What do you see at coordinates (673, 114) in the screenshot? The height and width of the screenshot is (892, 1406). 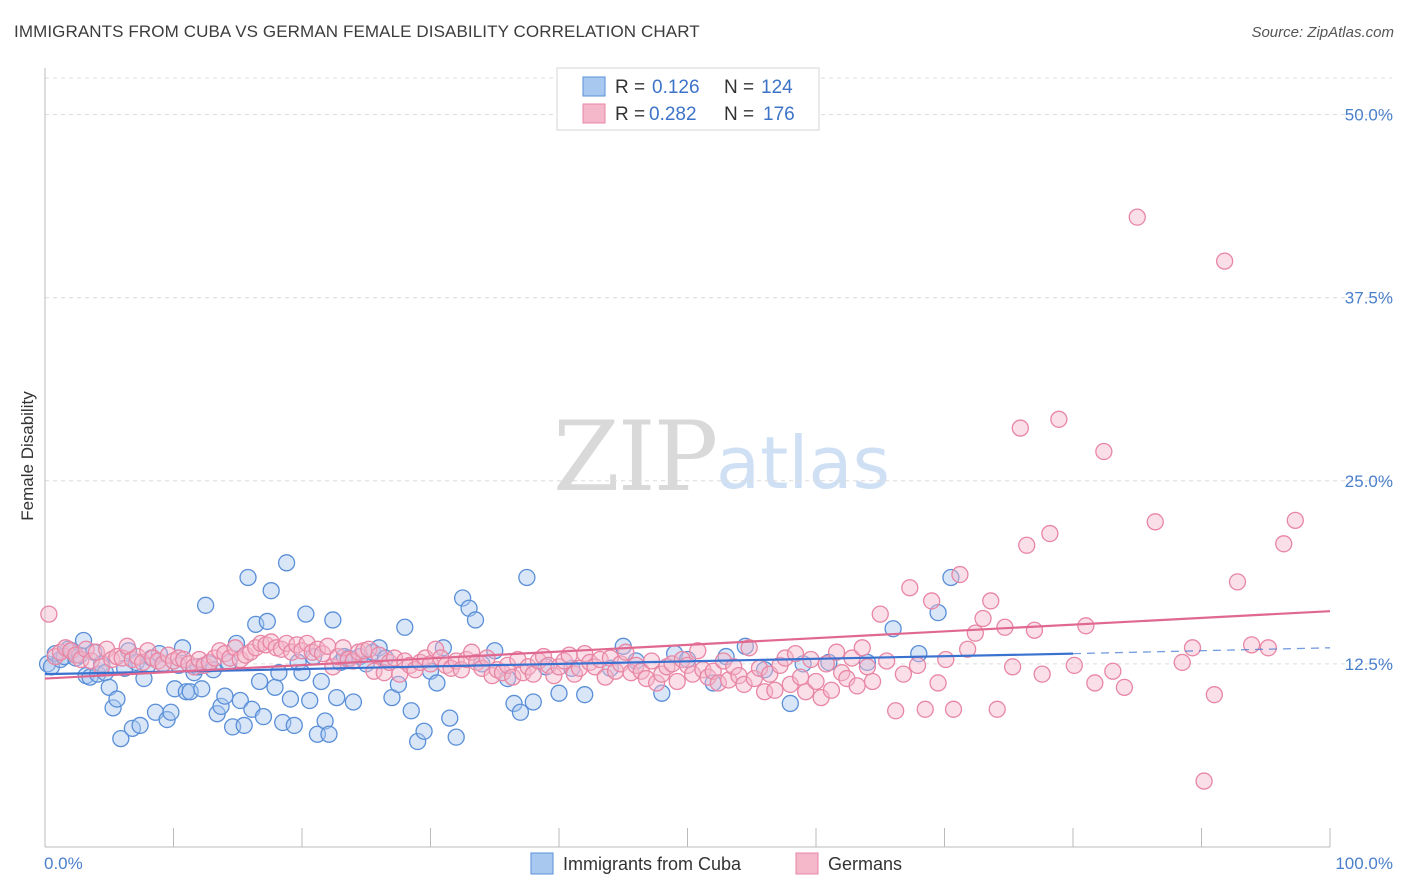 I see `legend-r-value-pink: 0.282` at bounding box center [673, 114].